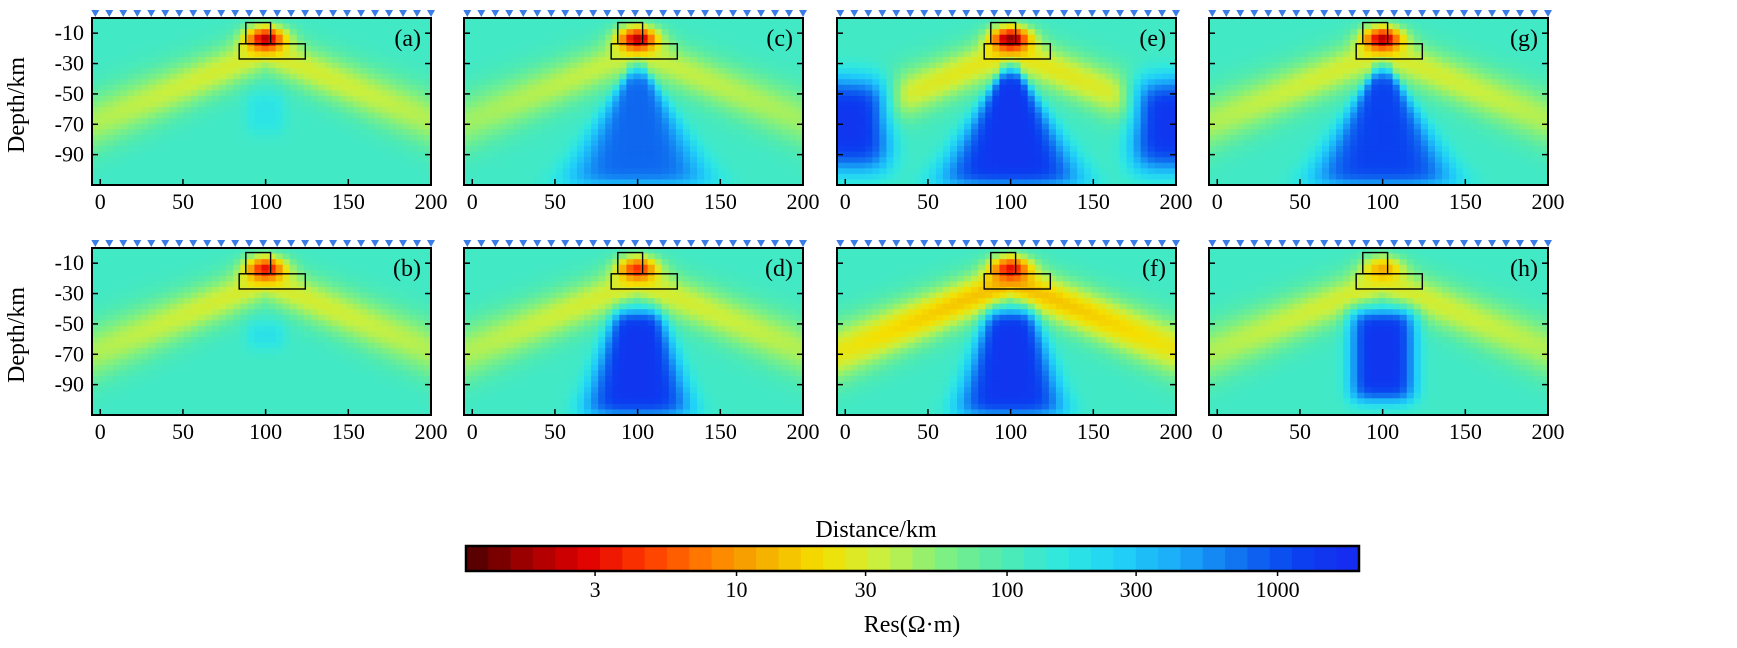 This screenshot has width=1737, height=648. What do you see at coordinates (347, 13) in the screenshot?
I see `station-marker` at bounding box center [347, 13].